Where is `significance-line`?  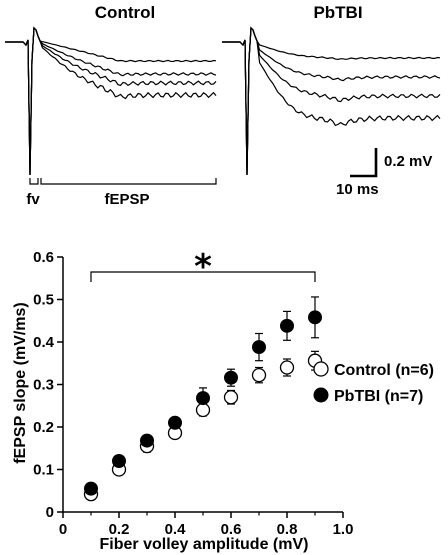
significance-line is located at coordinates (203, 276).